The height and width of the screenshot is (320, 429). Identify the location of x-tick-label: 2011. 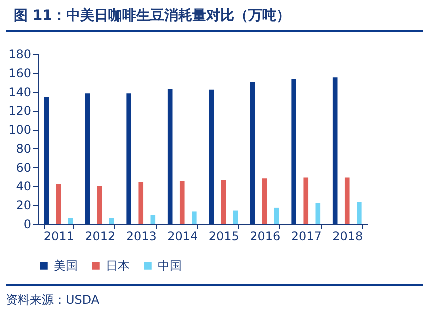
(59, 237).